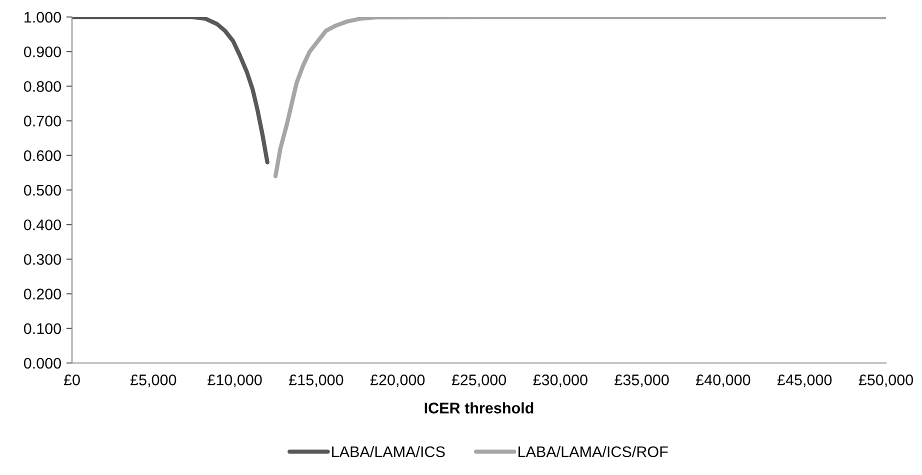 The image size is (922, 475). What do you see at coordinates (388, 452) in the screenshot?
I see `legend-label: LABA/LAMA/ICS` at bounding box center [388, 452].